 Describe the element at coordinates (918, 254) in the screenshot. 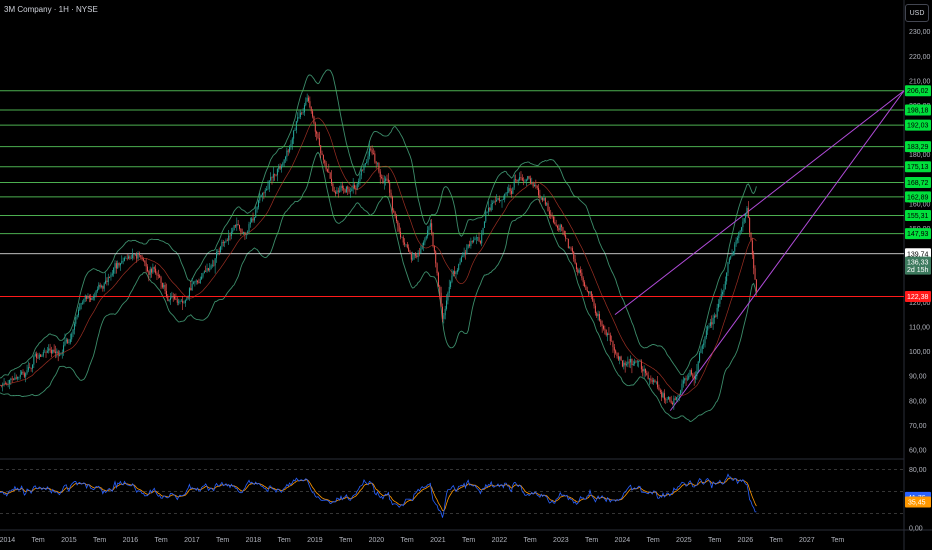

I see `current-price-label: 139,74` at that location.